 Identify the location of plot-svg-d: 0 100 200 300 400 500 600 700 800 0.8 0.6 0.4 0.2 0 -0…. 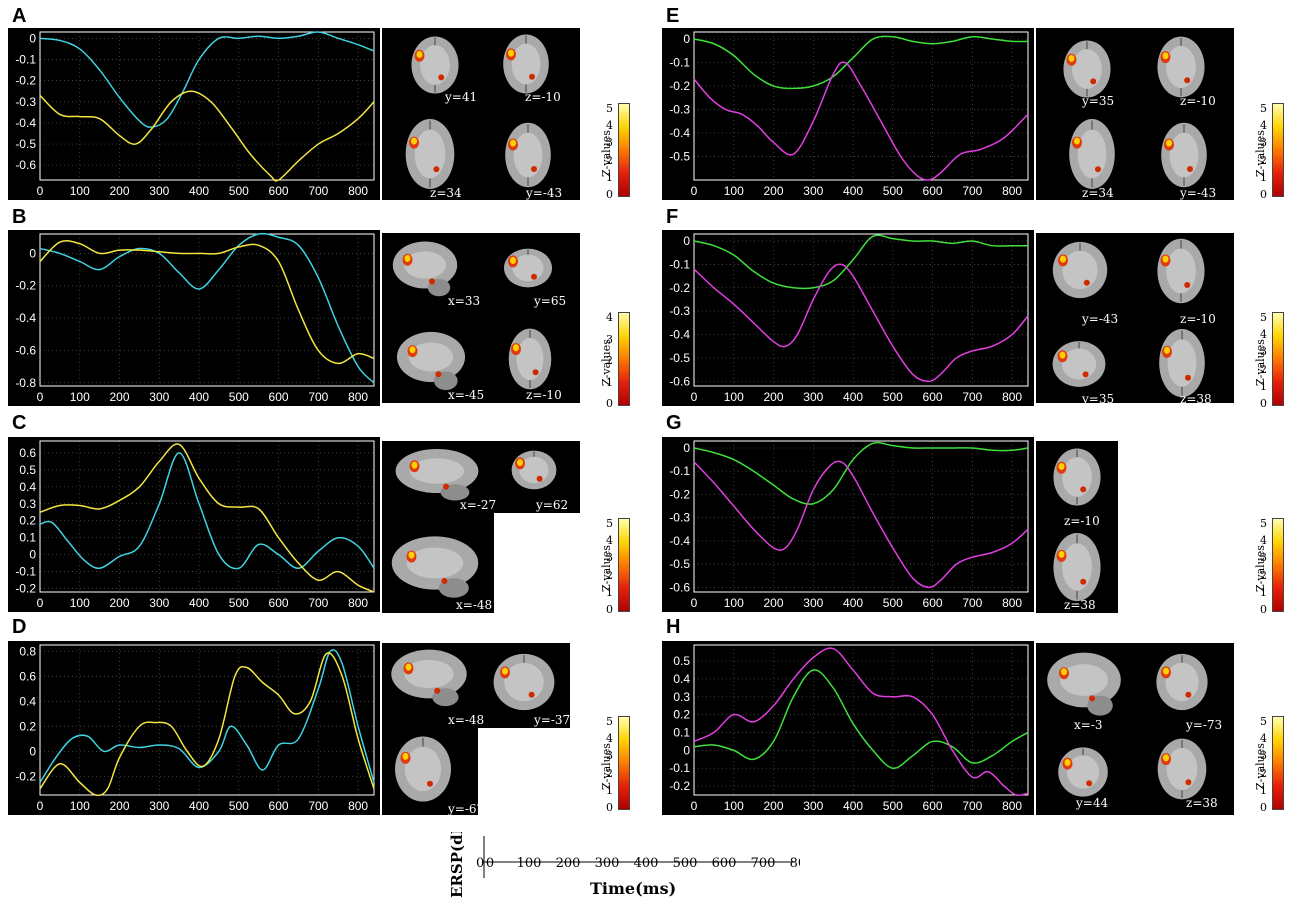
(195, 728).